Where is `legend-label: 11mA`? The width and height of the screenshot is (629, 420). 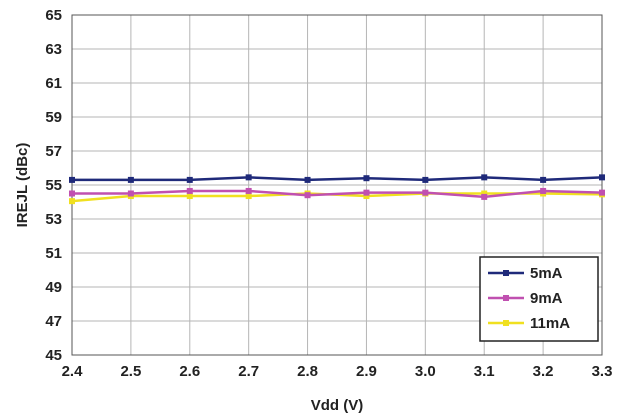 legend-label: 11mA is located at coordinates (550, 323).